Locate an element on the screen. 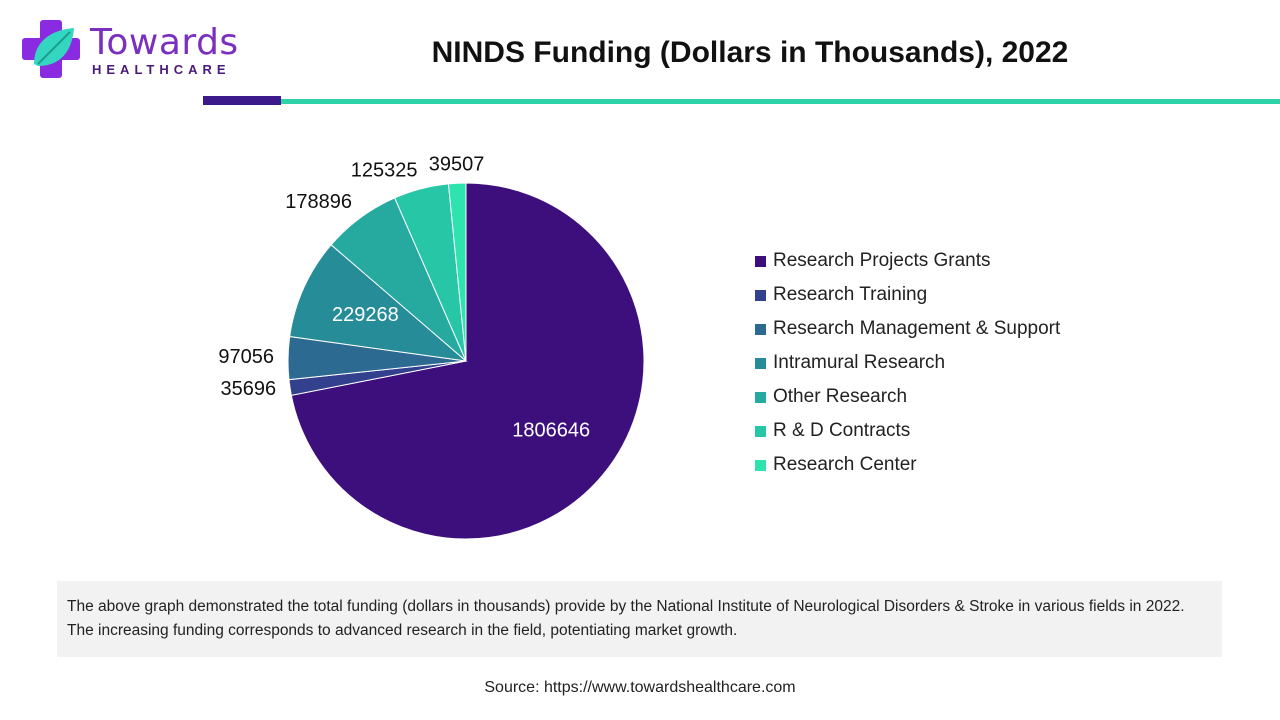  data-label-research-center: 39507 is located at coordinates (457, 165).